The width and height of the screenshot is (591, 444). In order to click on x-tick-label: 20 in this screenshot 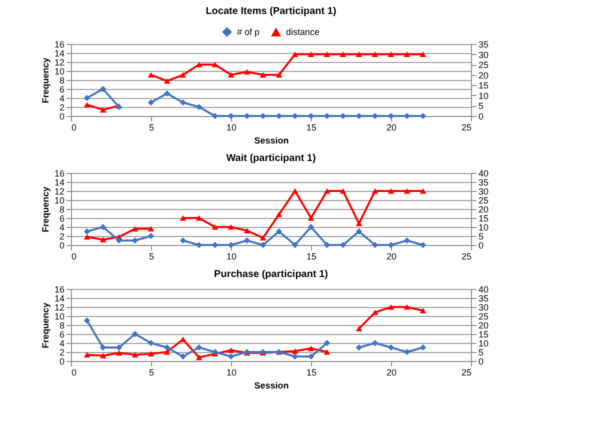, I will do `click(391, 127)`.